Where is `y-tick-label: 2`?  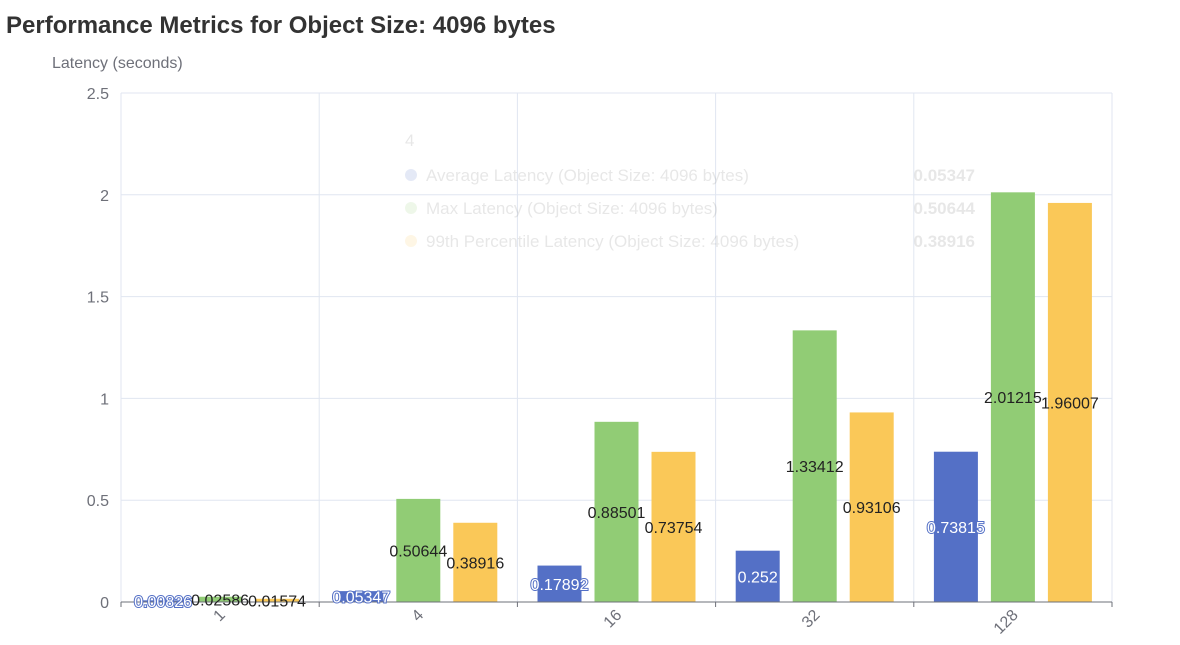
y-tick-label: 2 is located at coordinates (104, 196).